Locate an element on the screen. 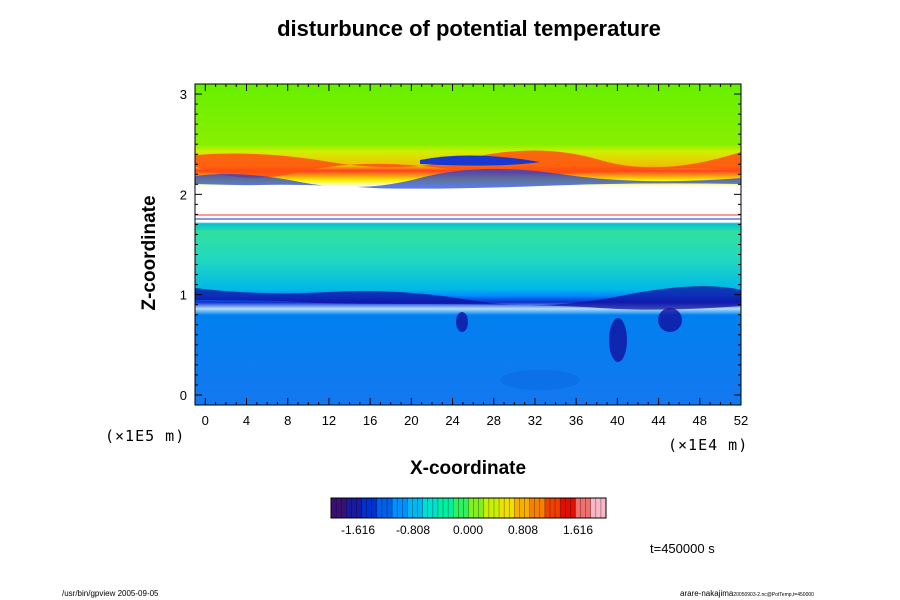  colorbar: -1.616 -0.808 0.000 0.808 1.616 is located at coordinates (468, 517).